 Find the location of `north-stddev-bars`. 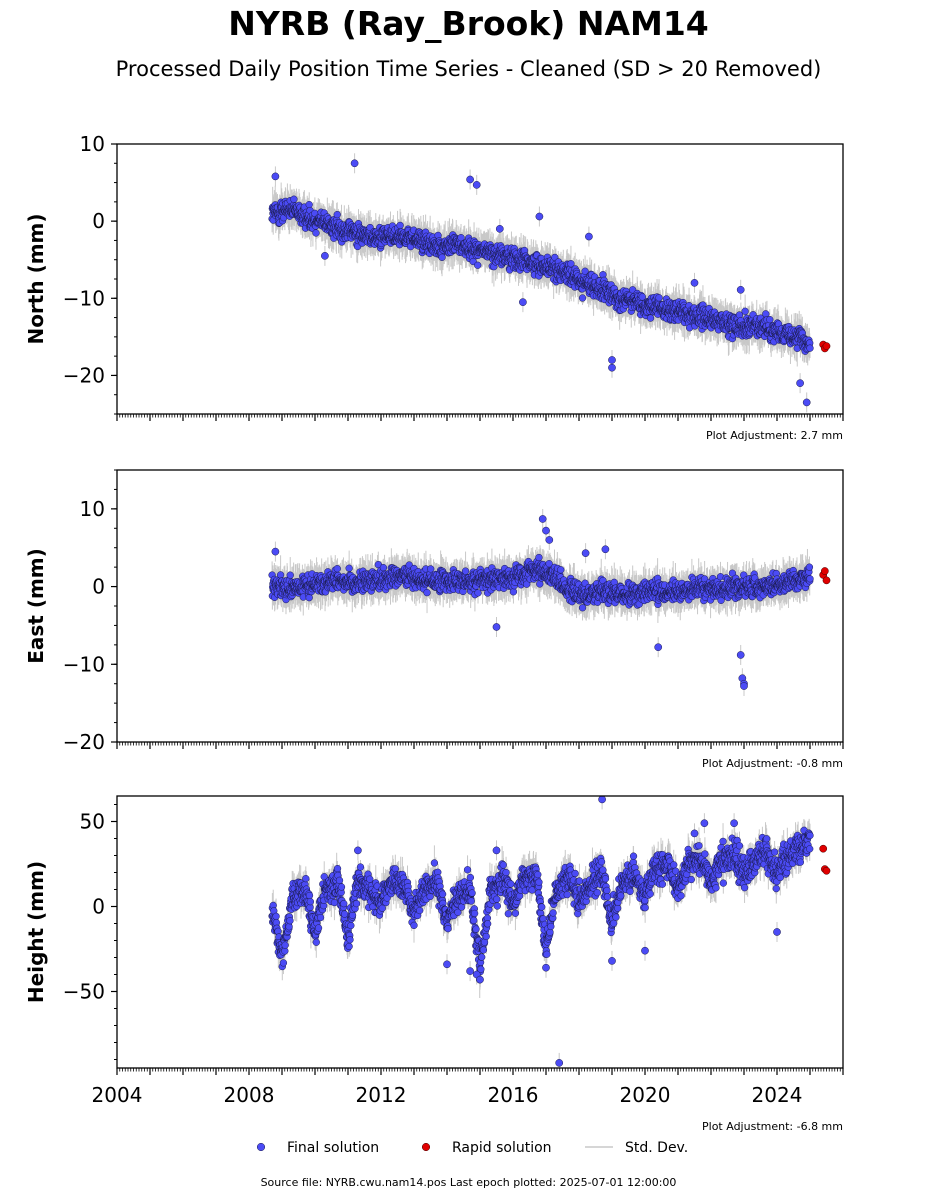

north-stddev-bars is located at coordinates (541, 283).